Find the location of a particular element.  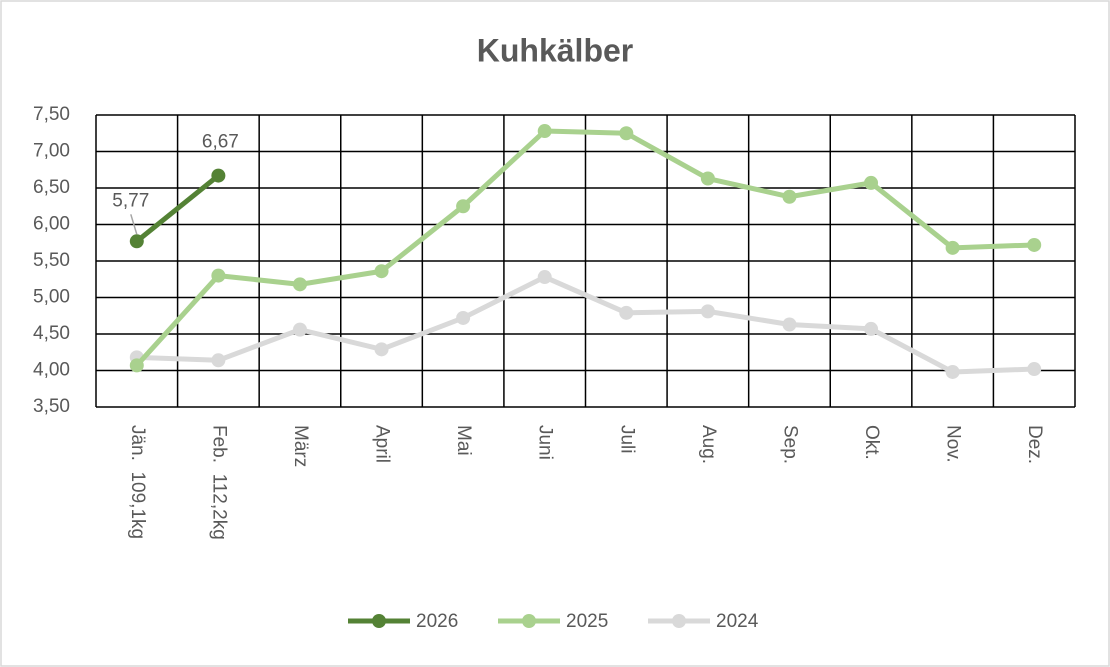

chart-title: Kuhkälber is located at coordinates (555, 50).